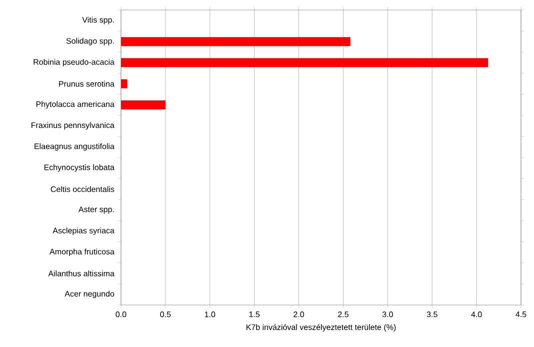 The height and width of the screenshot is (347, 534). What do you see at coordinates (82, 189) in the screenshot?
I see `y-tick-label: Celtis occidentalis` at bounding box center [82, 189].